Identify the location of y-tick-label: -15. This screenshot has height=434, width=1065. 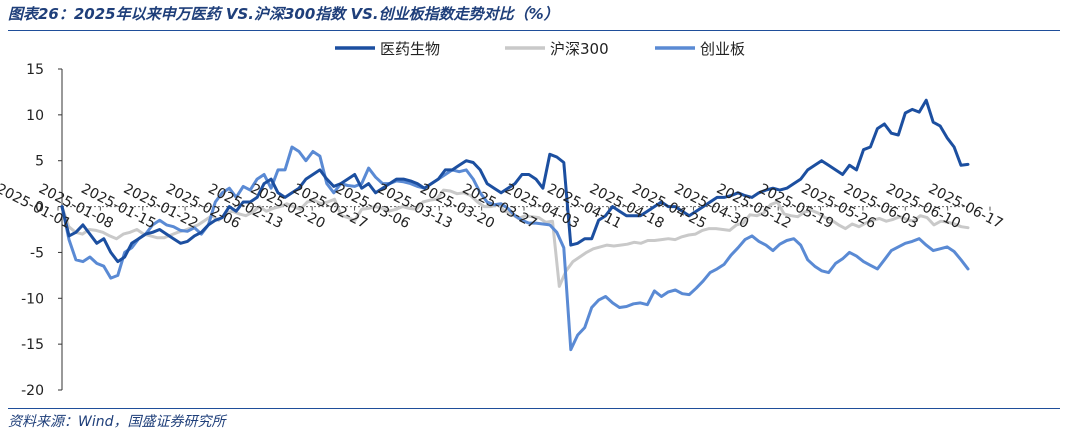
(32, 345).